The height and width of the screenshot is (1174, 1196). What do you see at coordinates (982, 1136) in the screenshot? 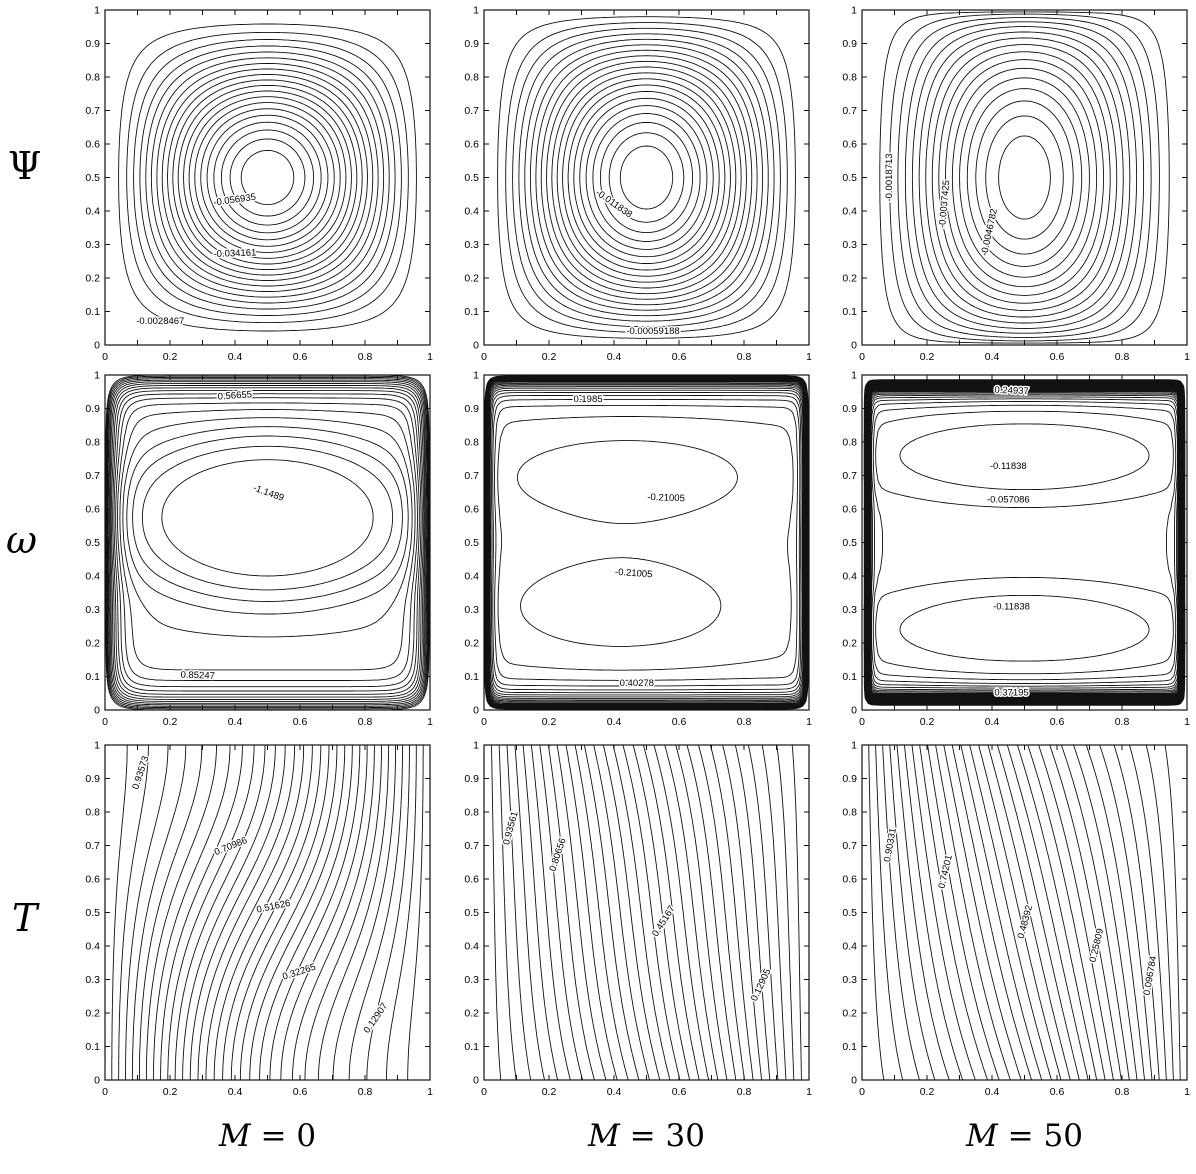
I see `caption-variable: M` at bounding box center [982, 1136].